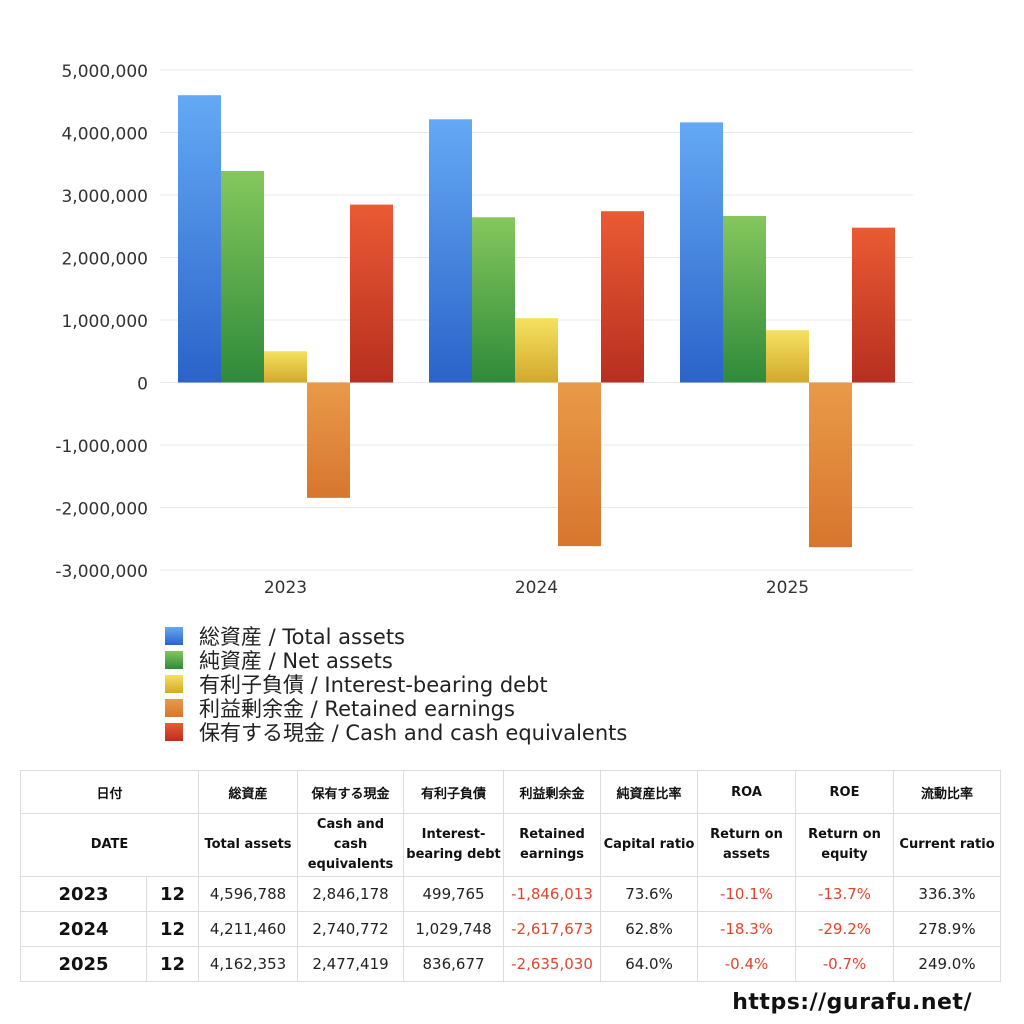 This screenshot has height=1024, width=1024. What do you see at coordinates (199, 239) in the screenshot?
I see `bar-2023-s0` at bounding box center [199, 239].